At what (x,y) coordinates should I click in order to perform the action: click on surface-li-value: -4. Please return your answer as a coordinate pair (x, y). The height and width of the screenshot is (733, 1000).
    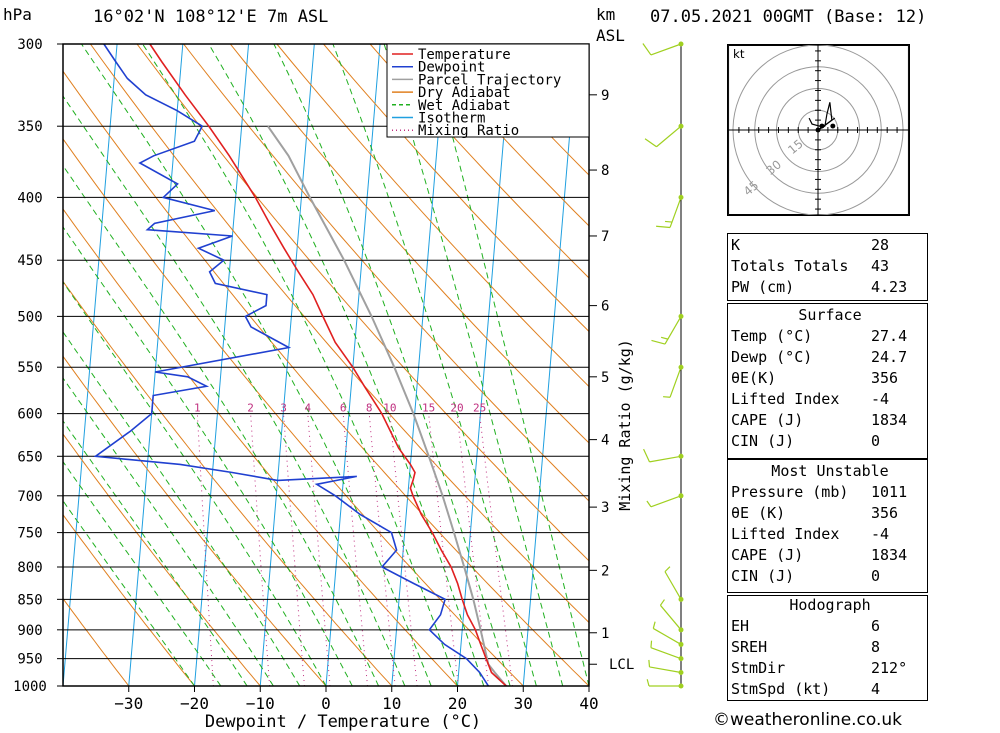
    Looking at the image, I should click on (880, 399).